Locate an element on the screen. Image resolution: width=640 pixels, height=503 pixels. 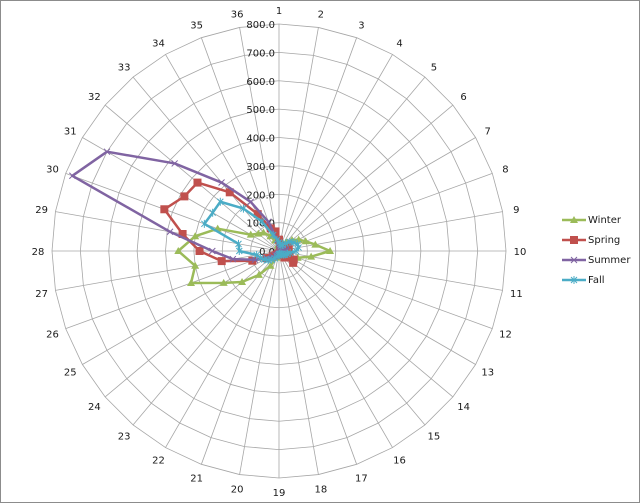
data-series is located at coordinates (202, 217).